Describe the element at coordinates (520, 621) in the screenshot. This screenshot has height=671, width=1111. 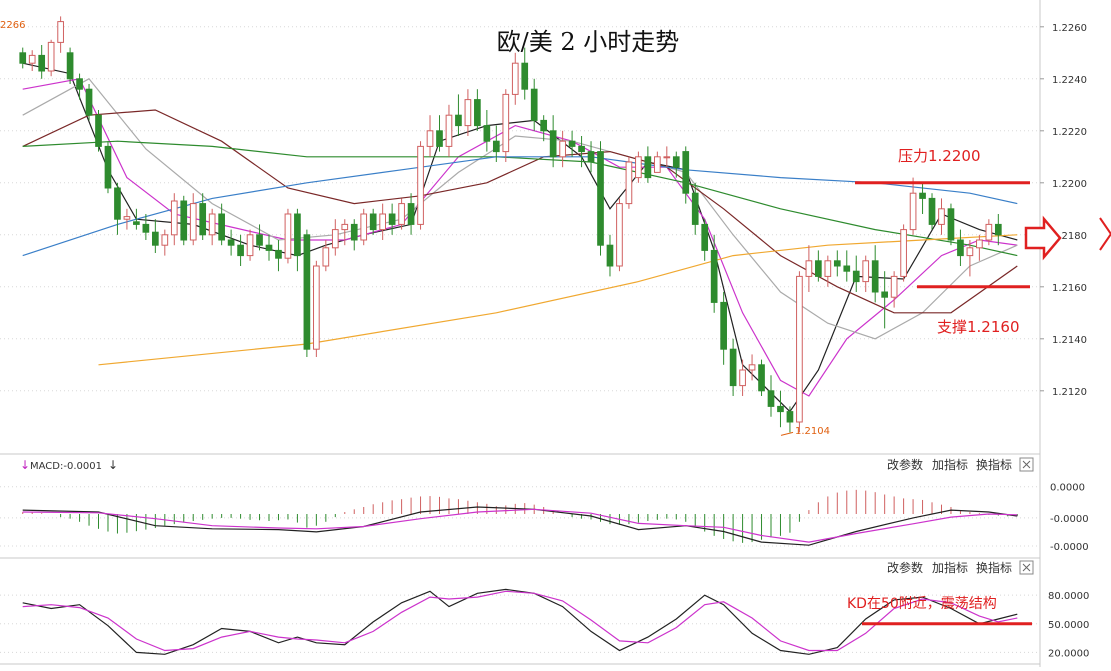
I see `kd-d-line` at that location.